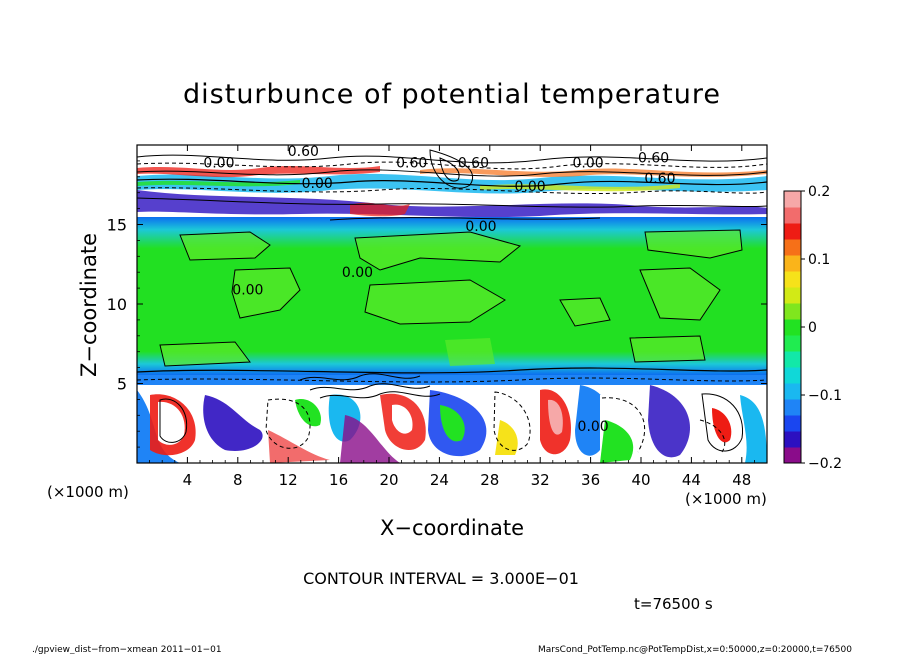 This screenshot has width=904, height=654. I want to click on y-tick-label: 10, so click(117, 304).